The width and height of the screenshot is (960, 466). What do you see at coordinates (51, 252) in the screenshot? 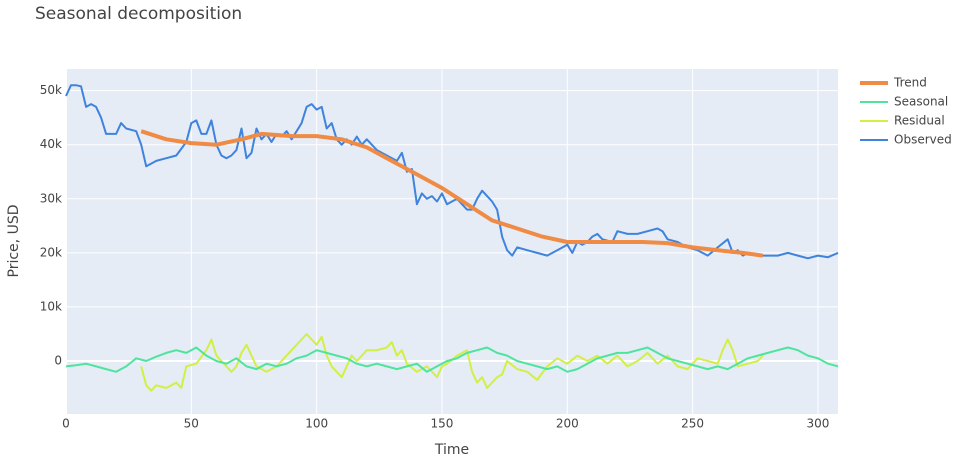
I see `y-tick-label: 20k` at bounding box center [51, 252].